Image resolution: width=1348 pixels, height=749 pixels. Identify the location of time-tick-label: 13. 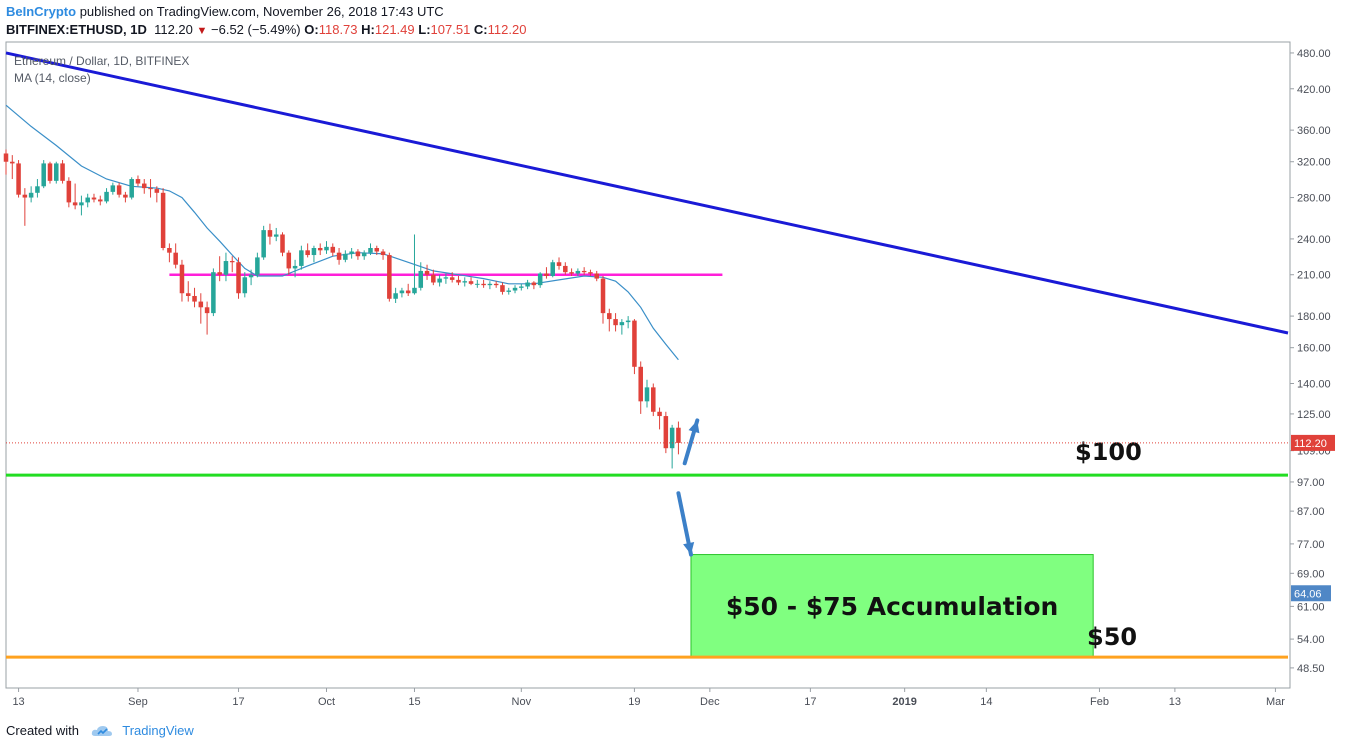
(18, 702).